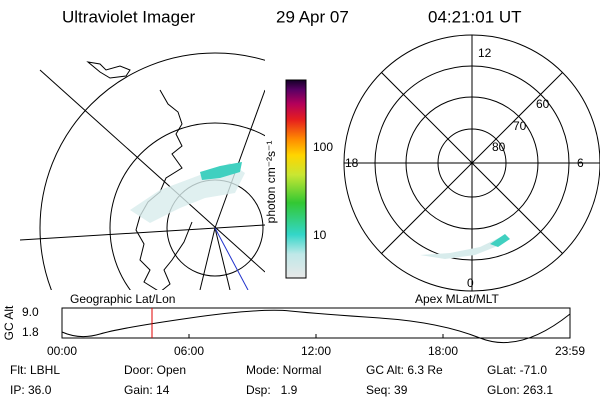  I want to click on mlt-label: 12, so click(485, 53).